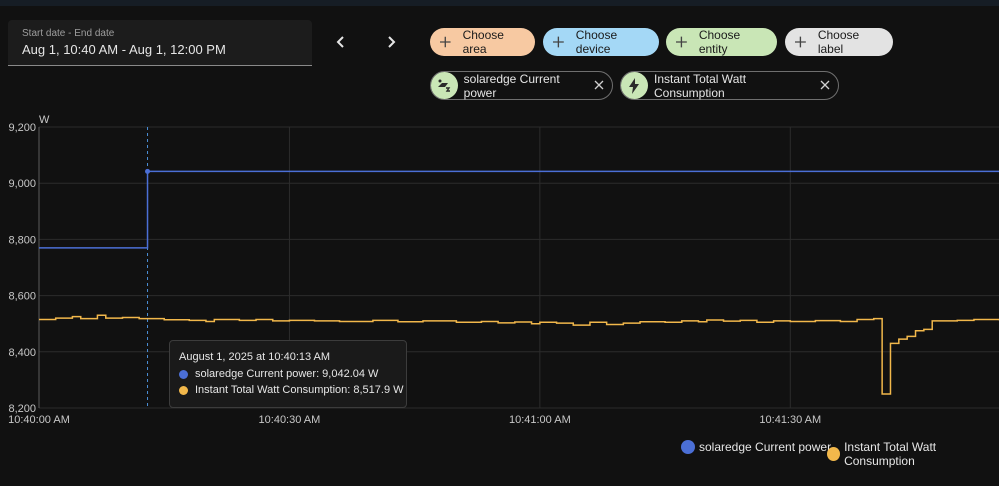 The height and width of the screenshot is (486, 999). What do you see at coordinates (44, 120) in the screenshot?
I see `y-axis-unit: W` at bounding box center [44, 120].